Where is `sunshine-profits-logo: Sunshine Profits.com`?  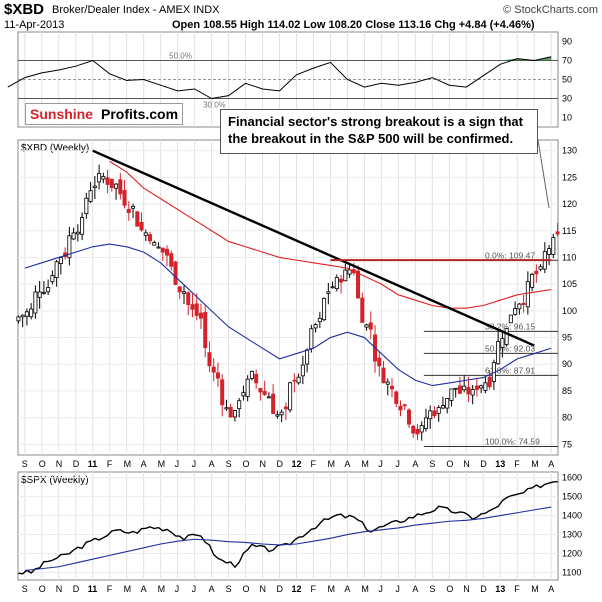
sunshine-profits-logo: Sunshine Profits.com is located at coordinates (104, 114).